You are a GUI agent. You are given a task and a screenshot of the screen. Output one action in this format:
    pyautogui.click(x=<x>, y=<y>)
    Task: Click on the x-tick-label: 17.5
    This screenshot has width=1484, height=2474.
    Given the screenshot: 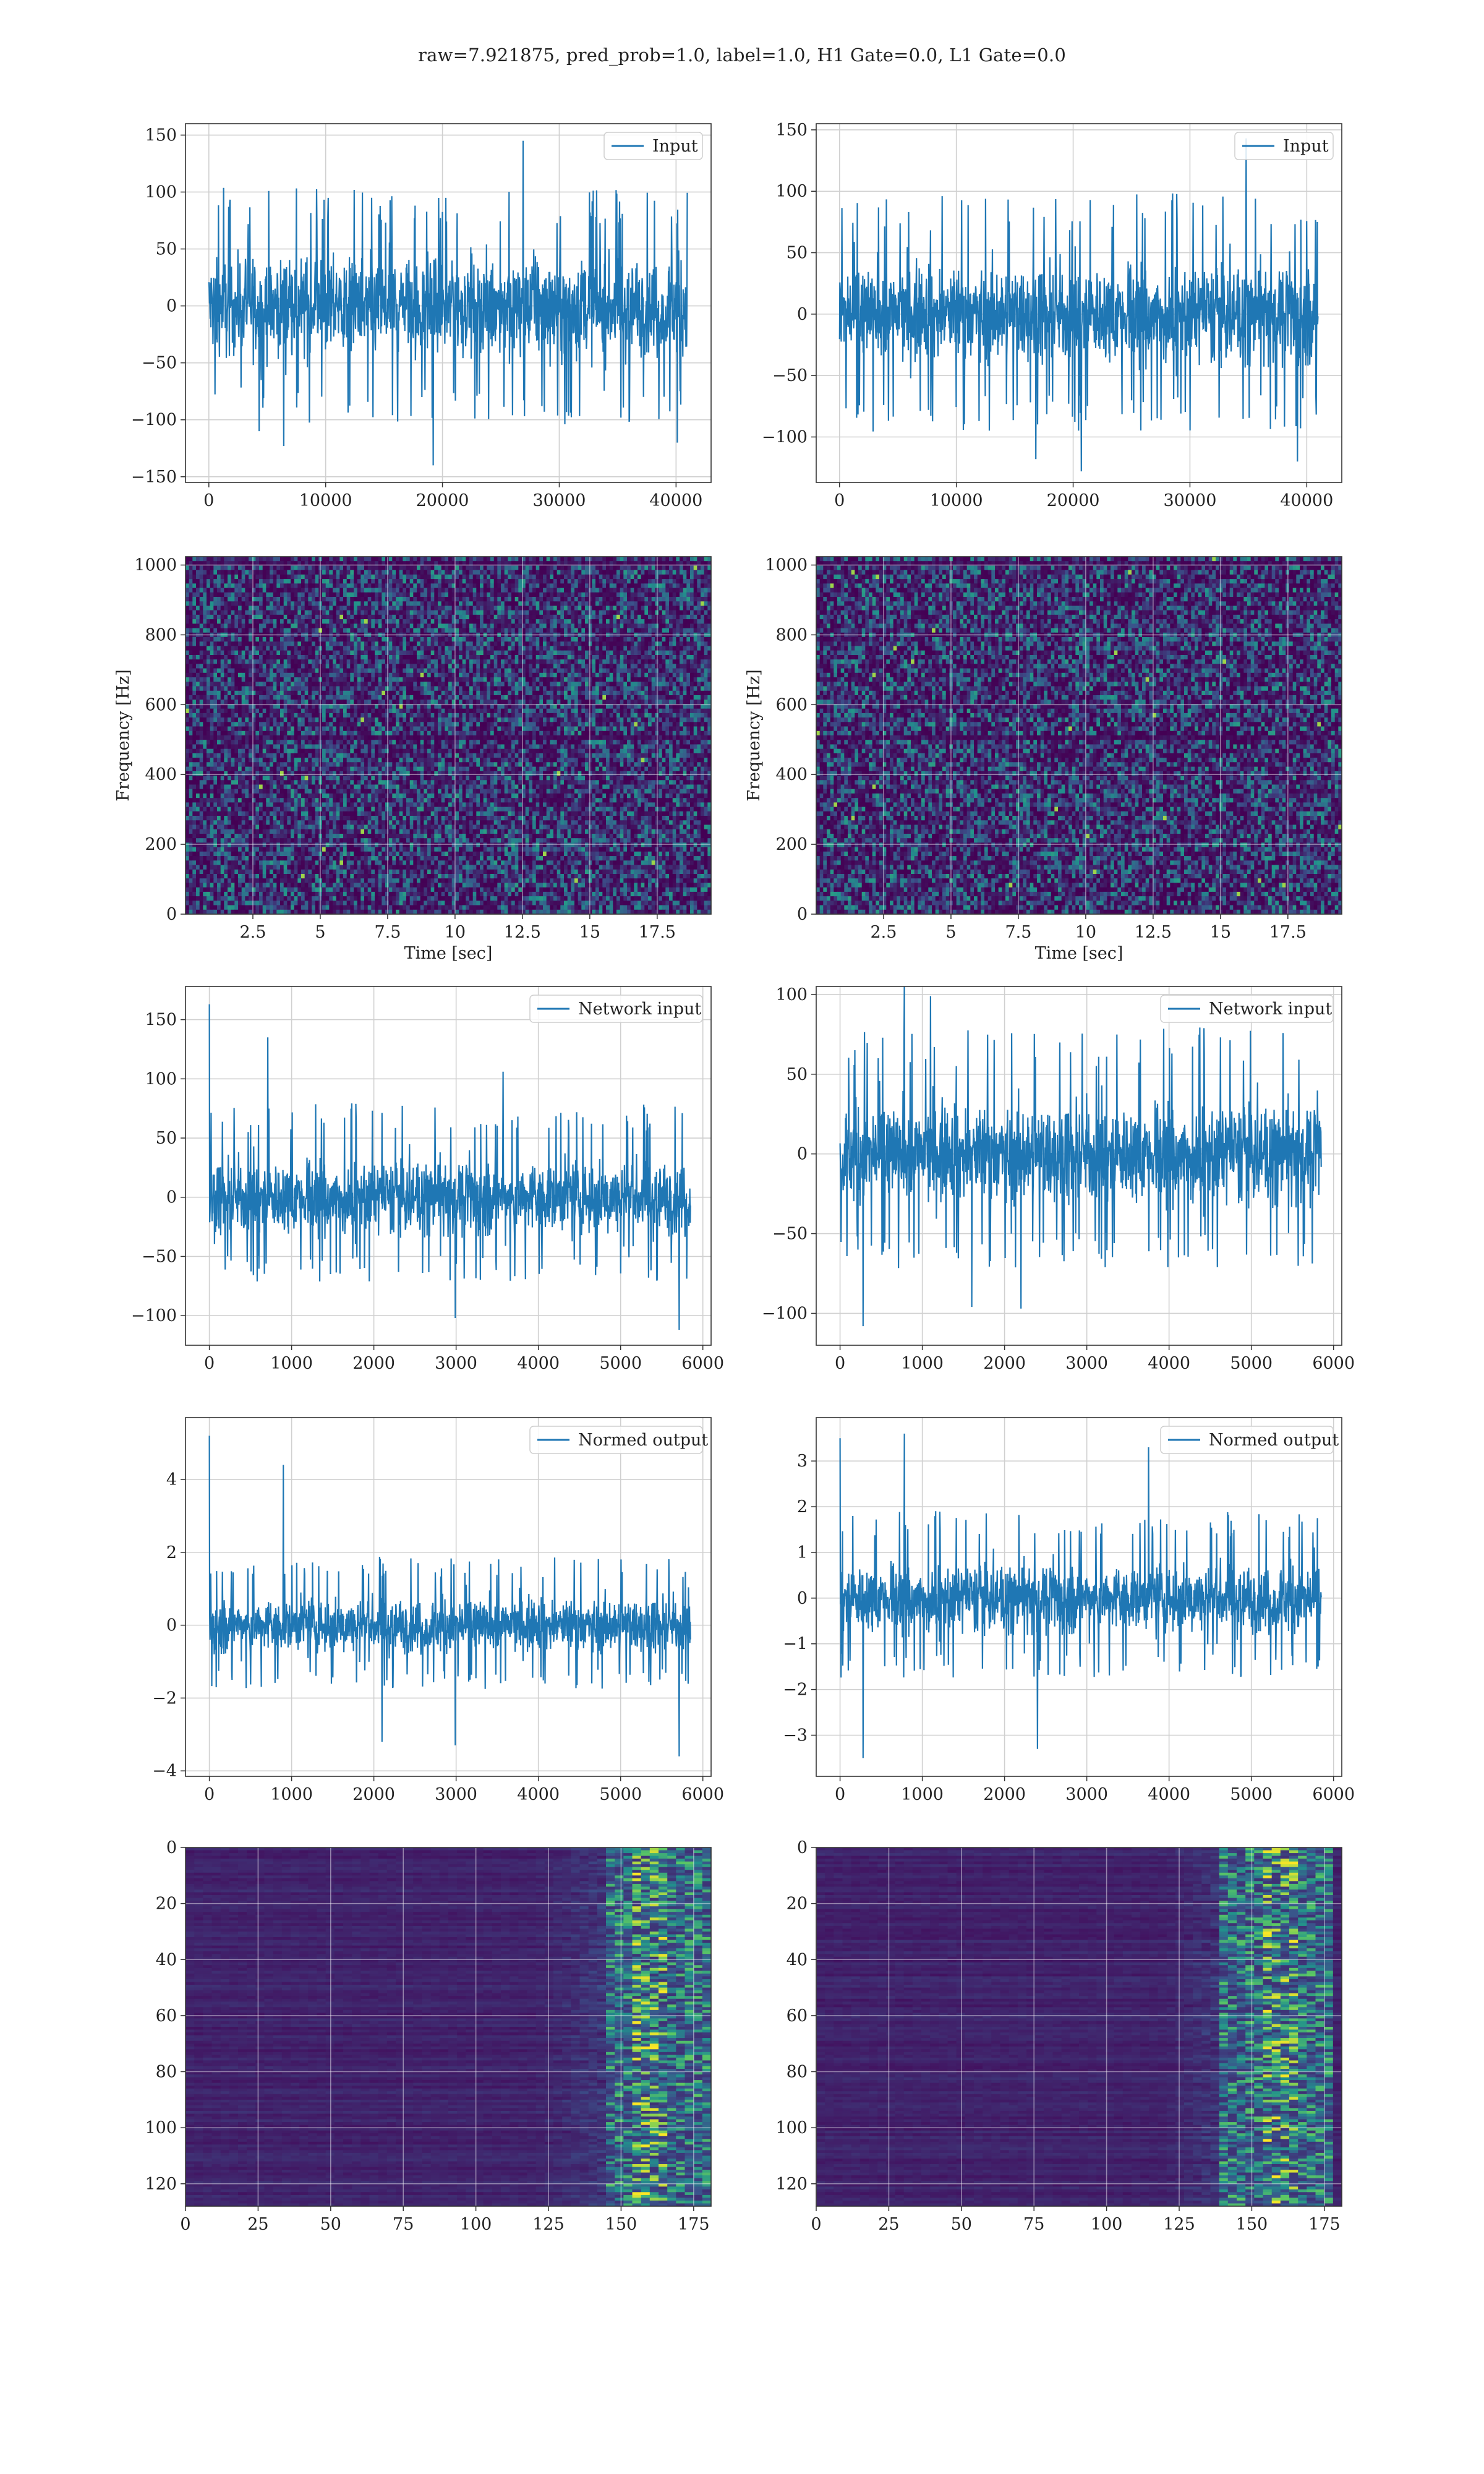 What is the action you would take?
    pyautogui.click(x=1288, y=932)
    